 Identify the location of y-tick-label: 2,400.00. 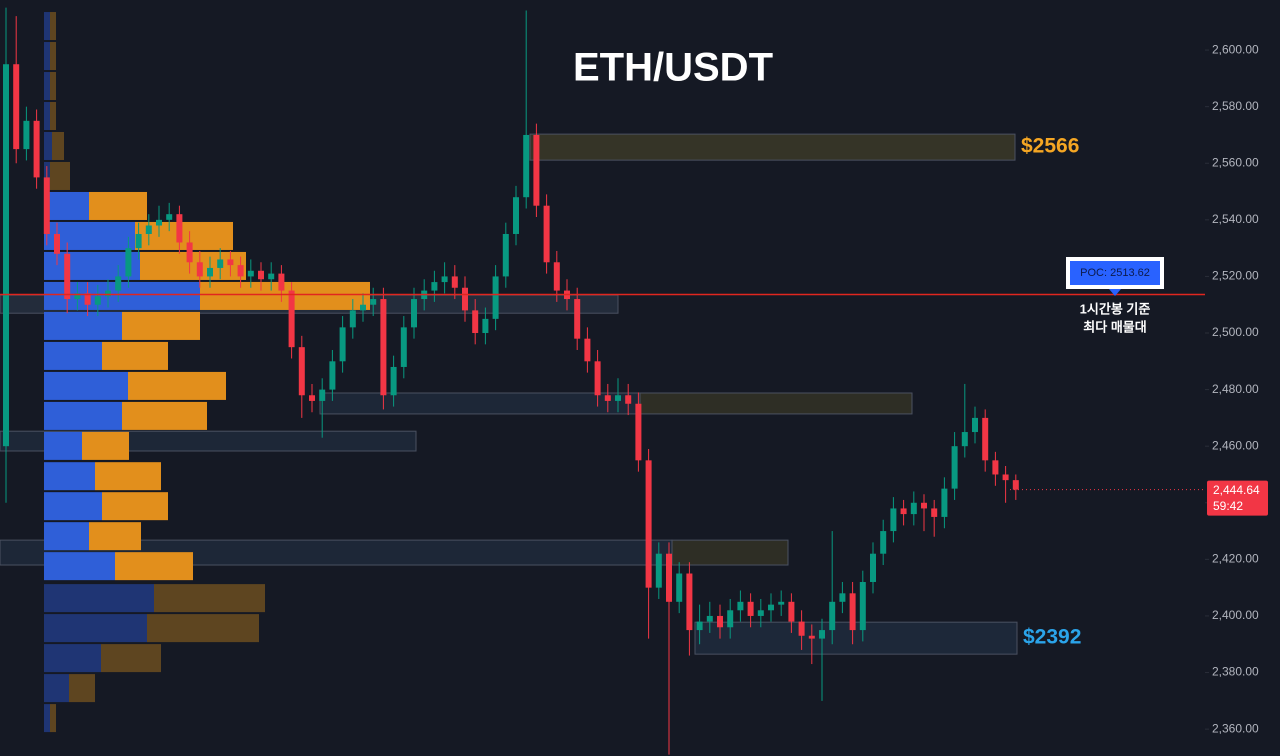
(1235, 615).